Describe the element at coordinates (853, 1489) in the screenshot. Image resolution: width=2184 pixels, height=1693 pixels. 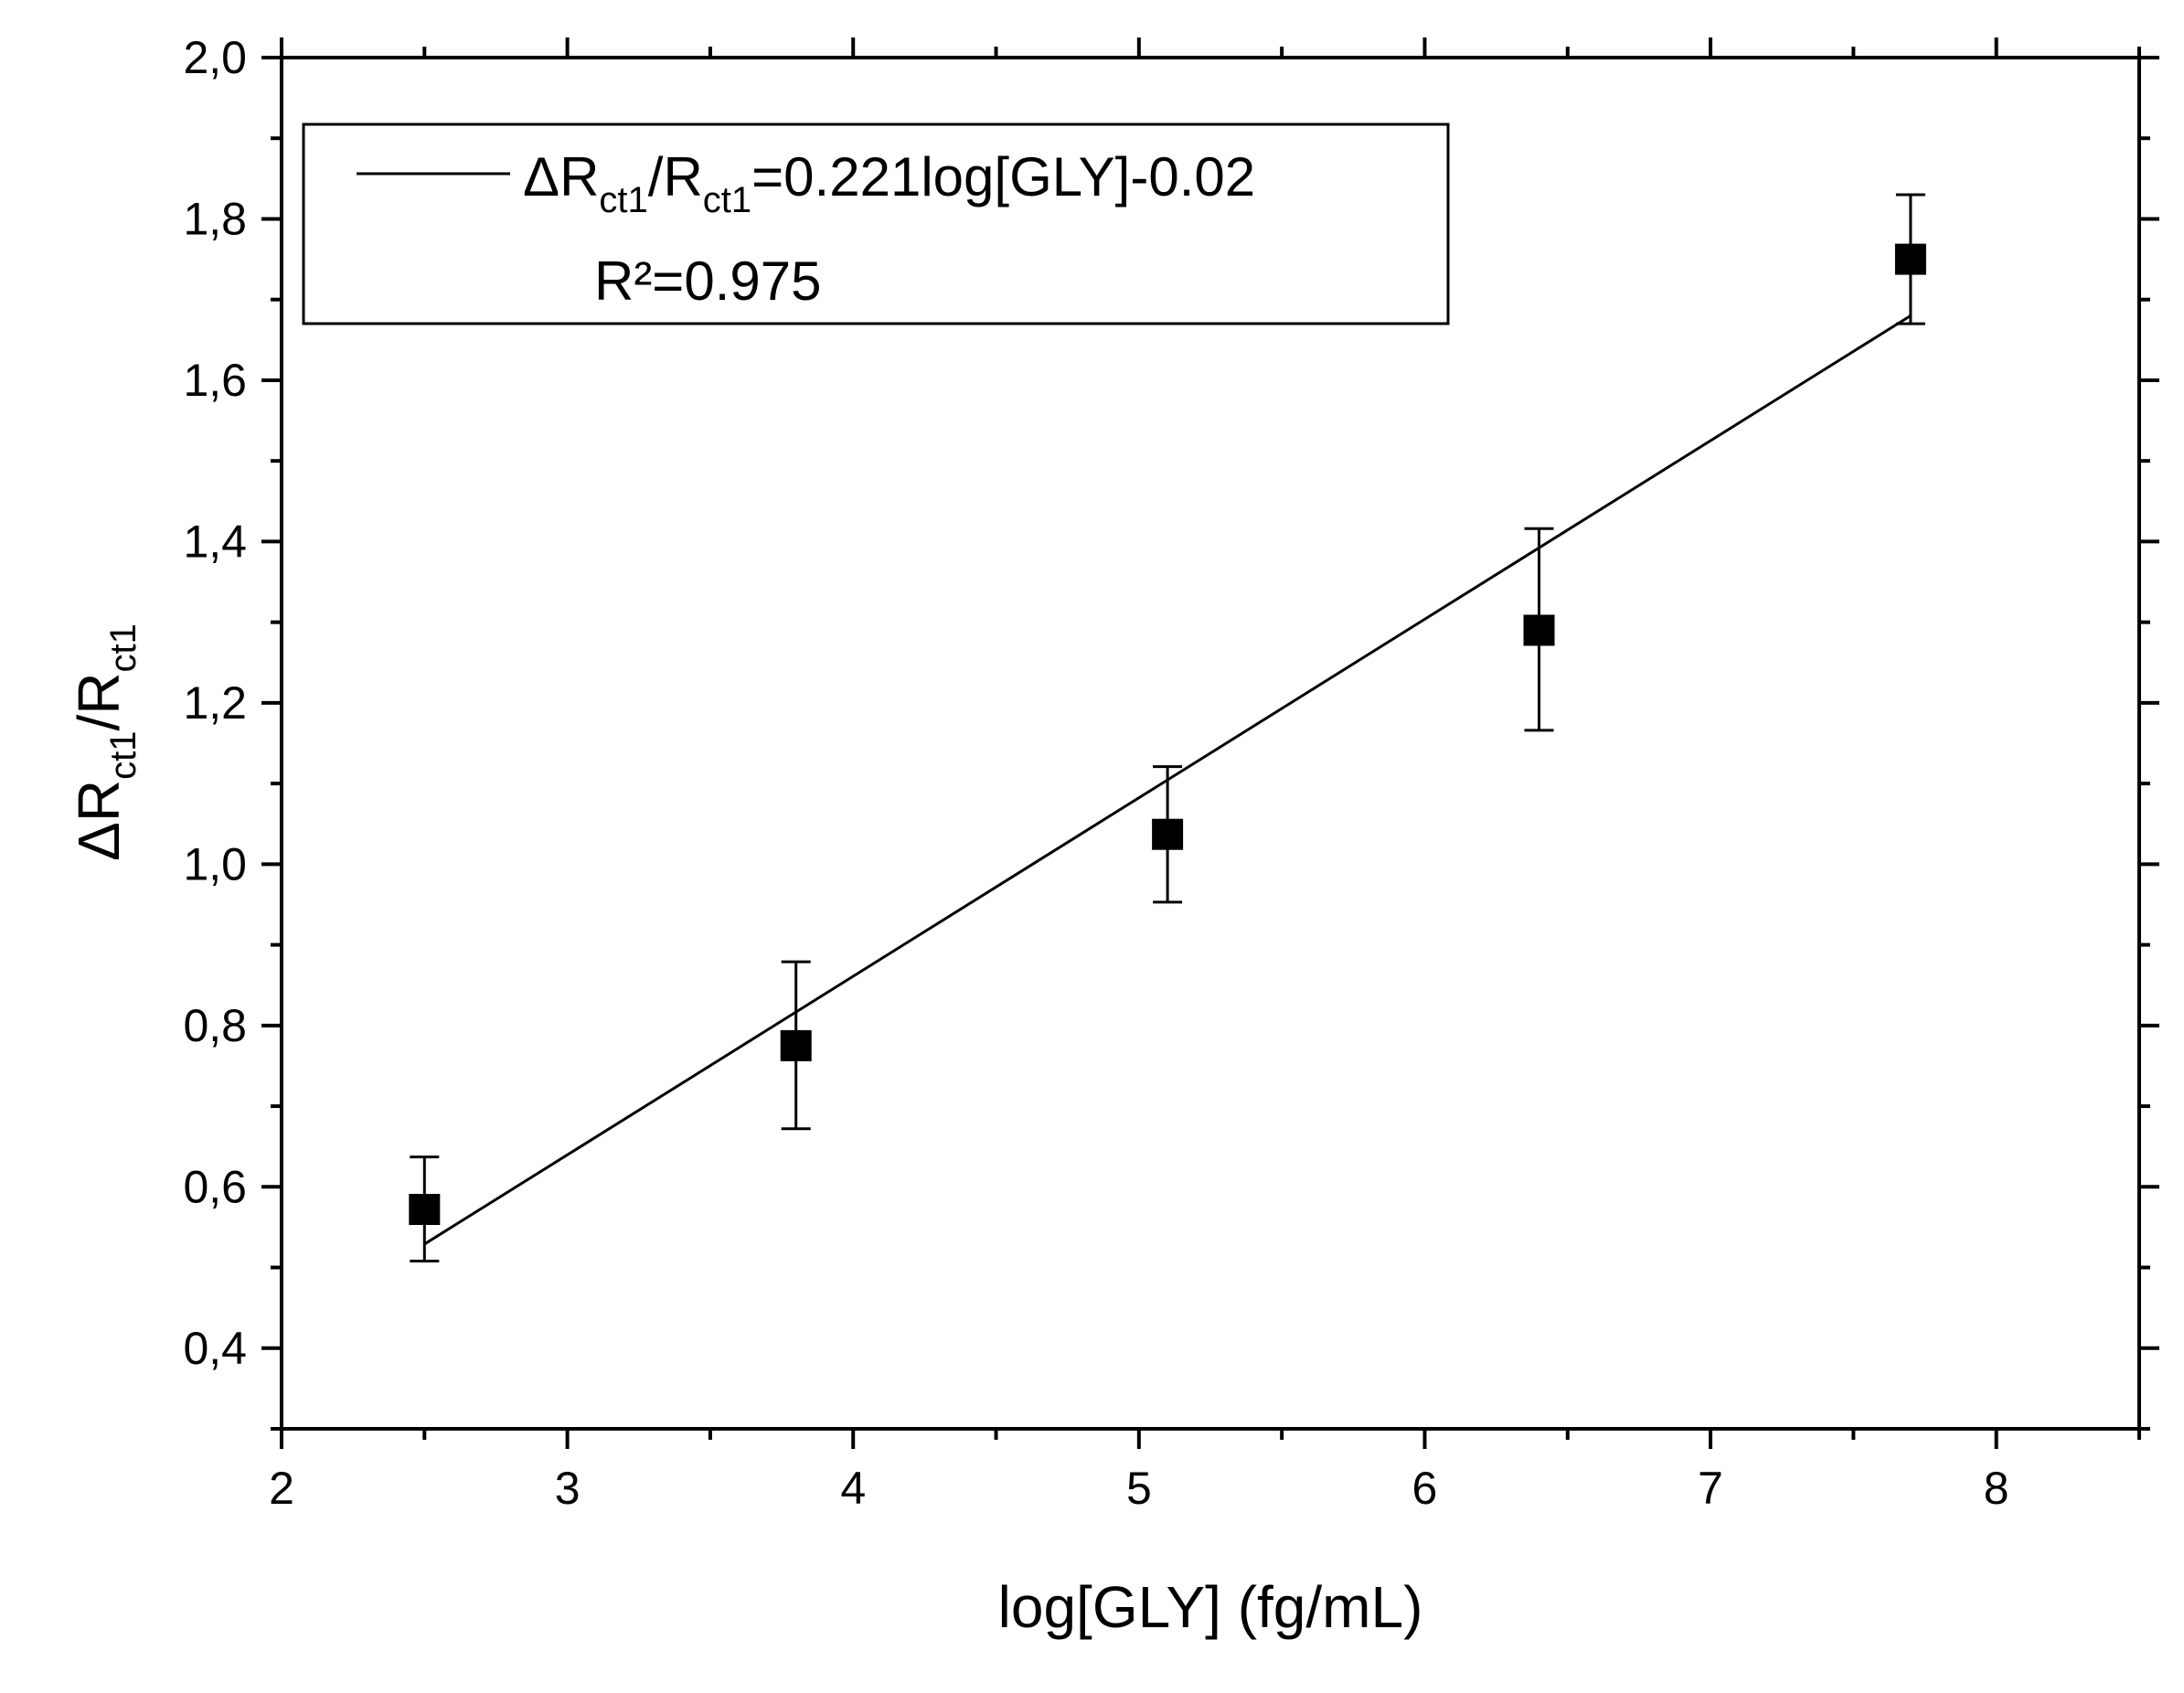
I see `x-tick-label: 4` at that location.